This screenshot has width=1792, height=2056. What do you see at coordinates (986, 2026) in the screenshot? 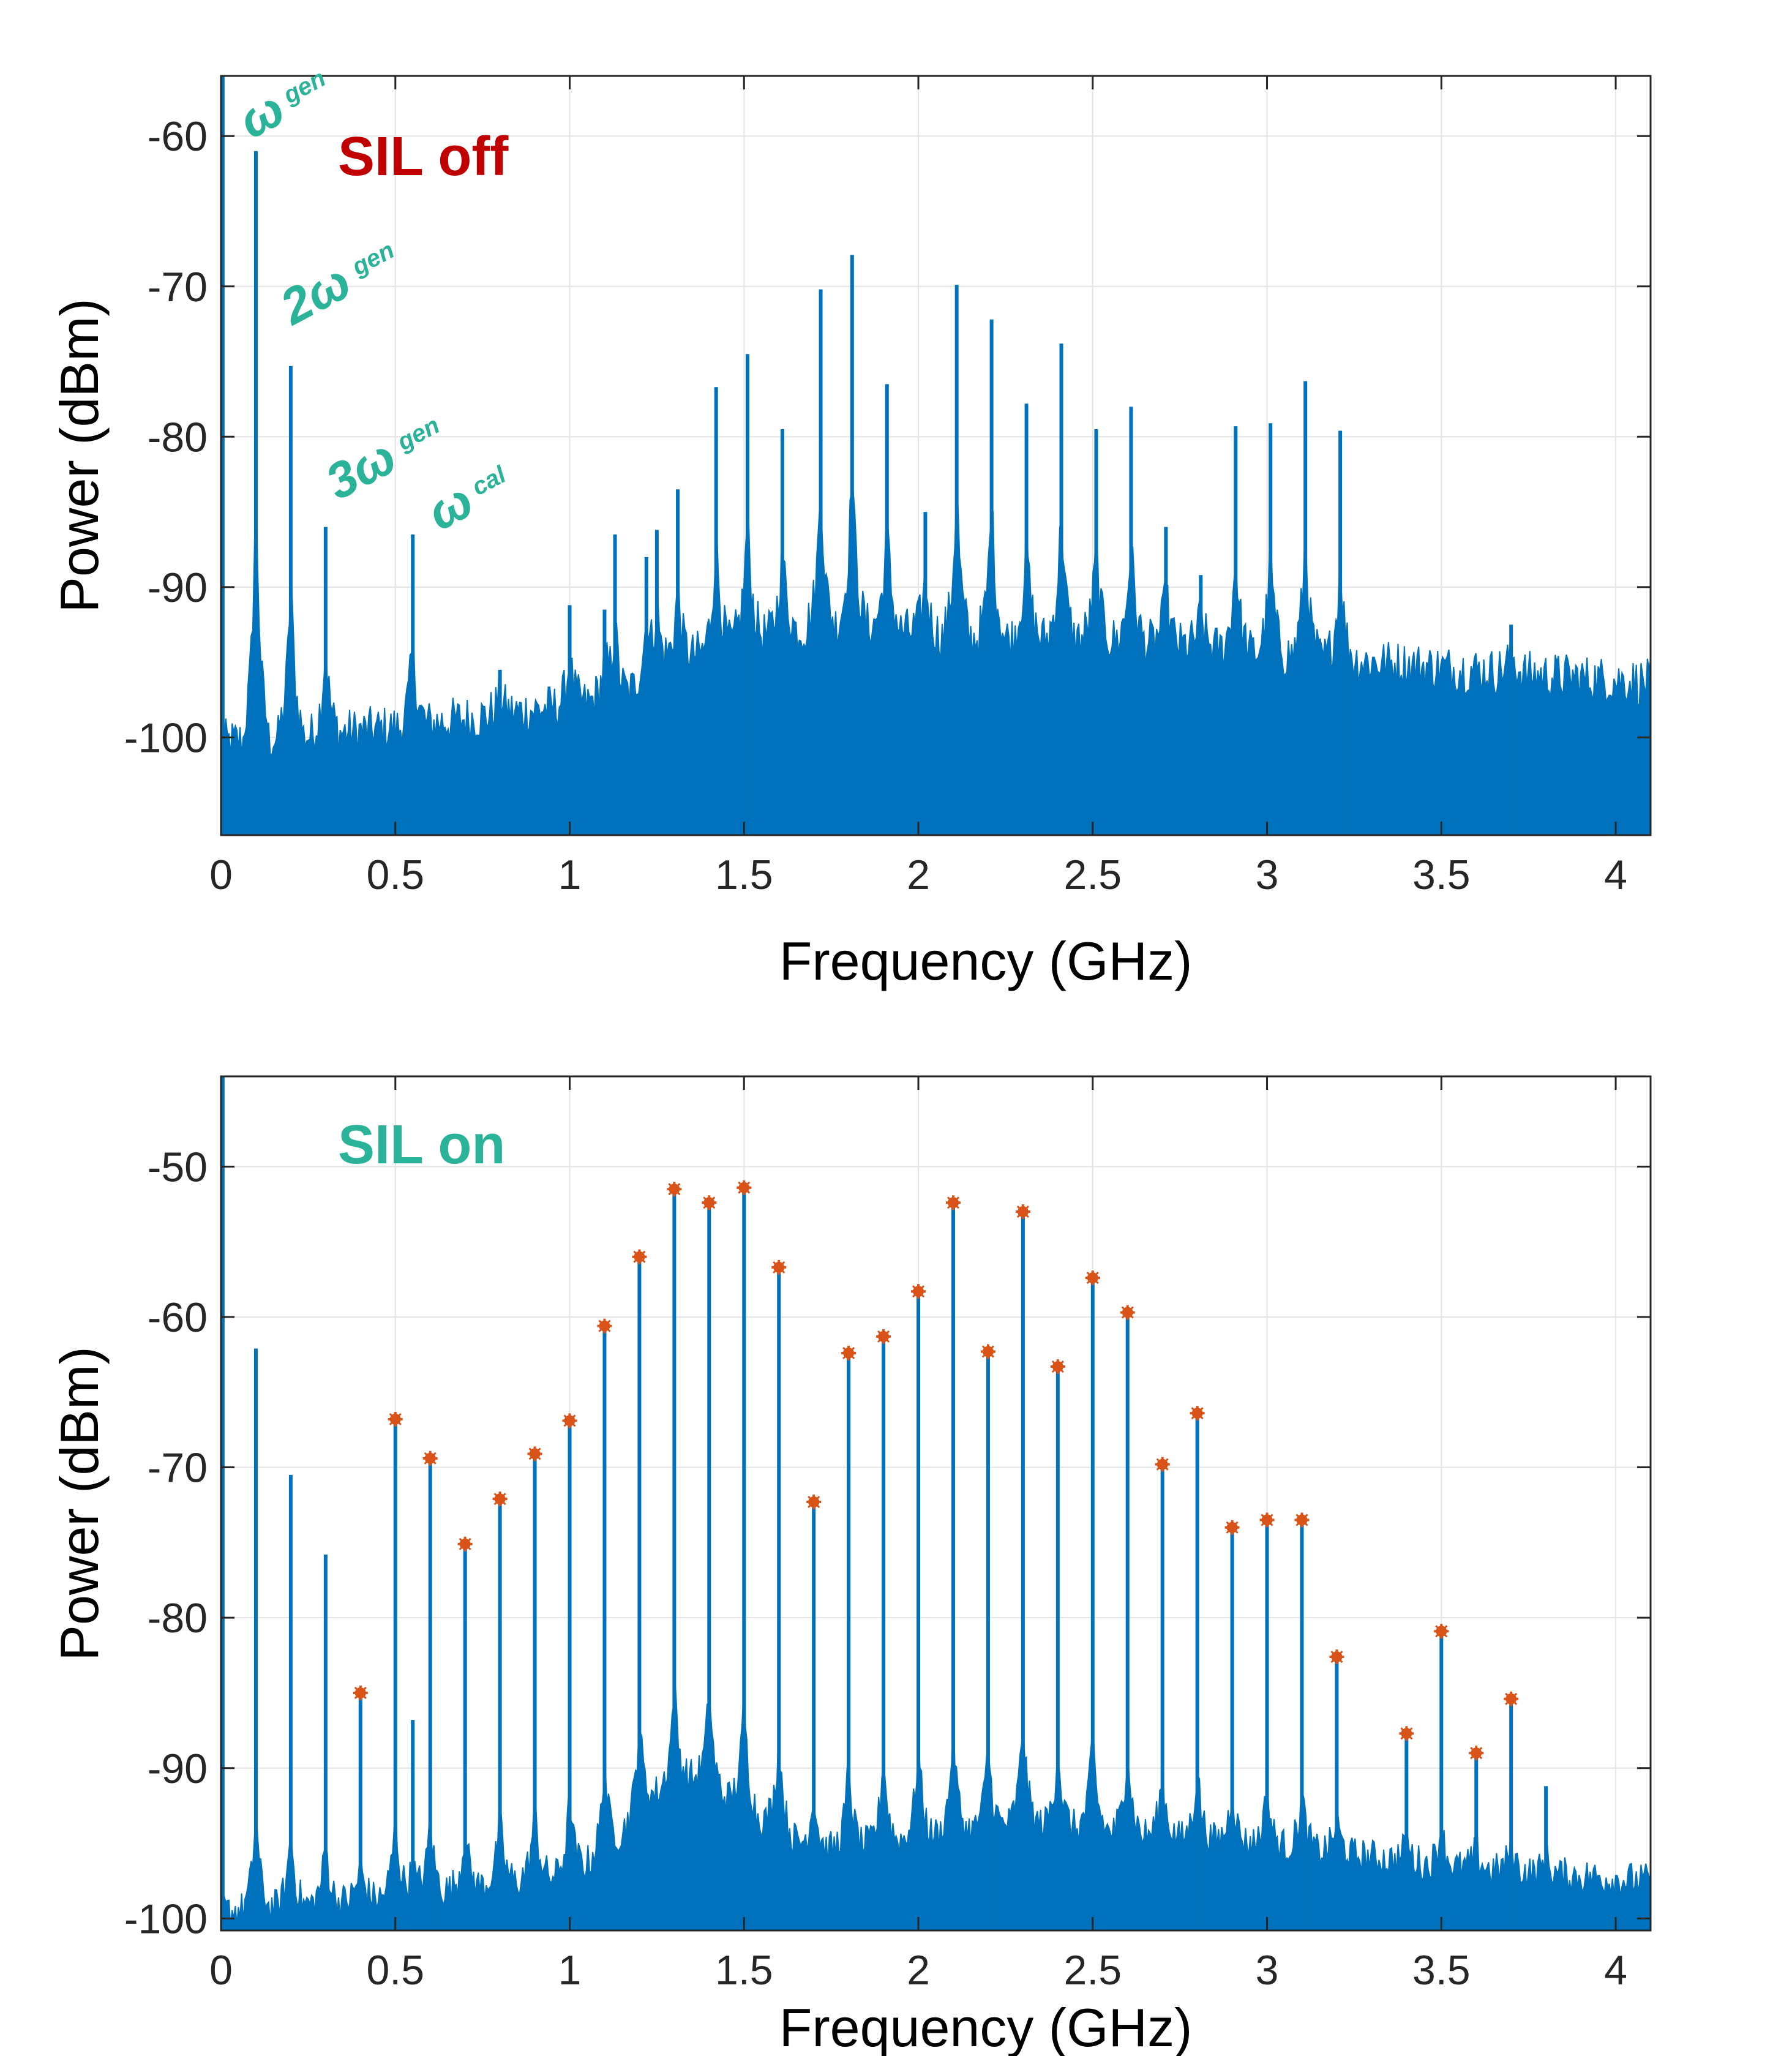
I see `bottom-x-axis-label: Frequency (GHz)` at bounding box center [986, 2026].